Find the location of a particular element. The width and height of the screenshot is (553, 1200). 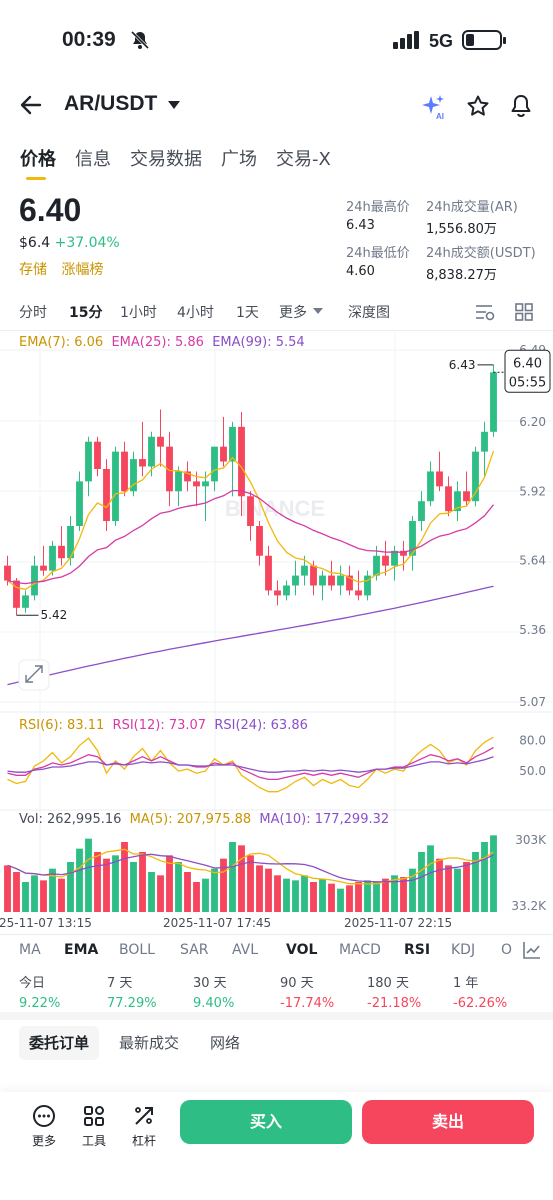

ind-rsi: RSI is located at coordinates (417, 950).